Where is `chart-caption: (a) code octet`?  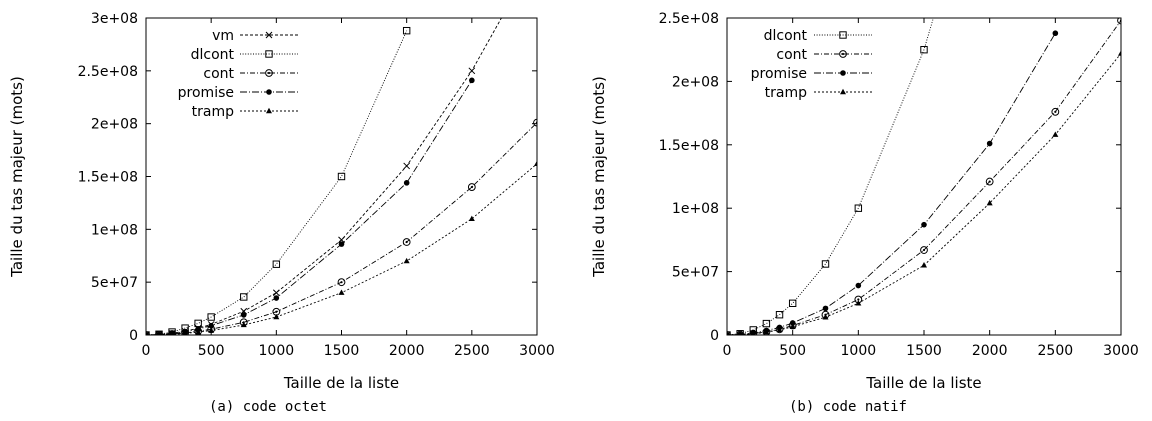
chart-caption: (a) code octet is located at coordinates (268, 407).